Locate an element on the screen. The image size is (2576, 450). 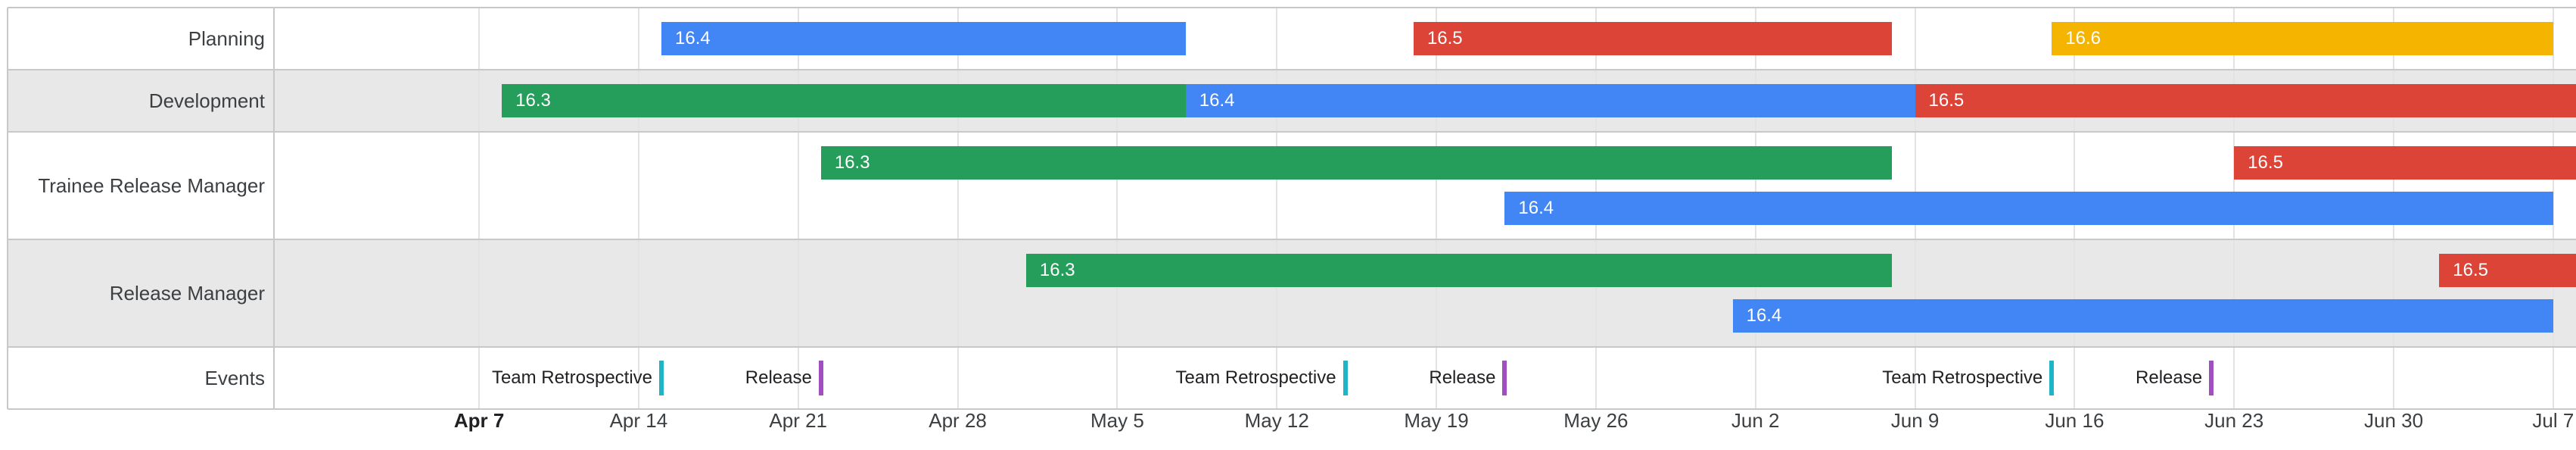
x-tick-label: Jun 9 is located at coordinates (1915, 421).